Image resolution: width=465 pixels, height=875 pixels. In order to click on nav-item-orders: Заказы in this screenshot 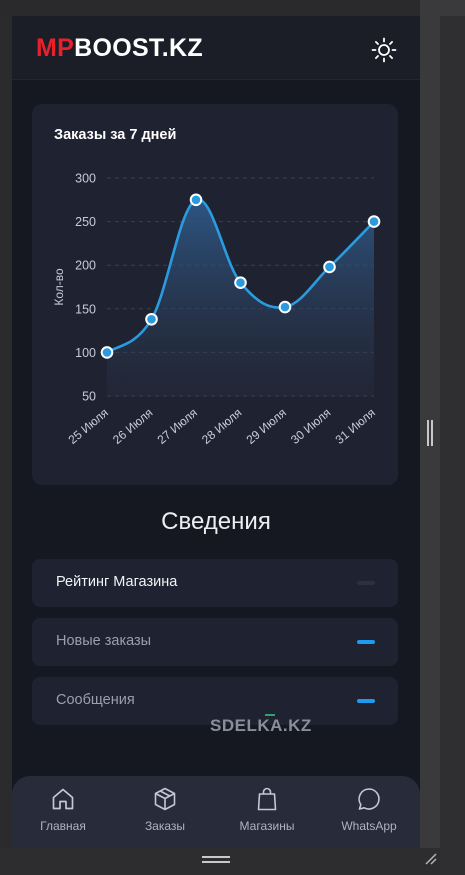, I will do `click(165, 812)`.